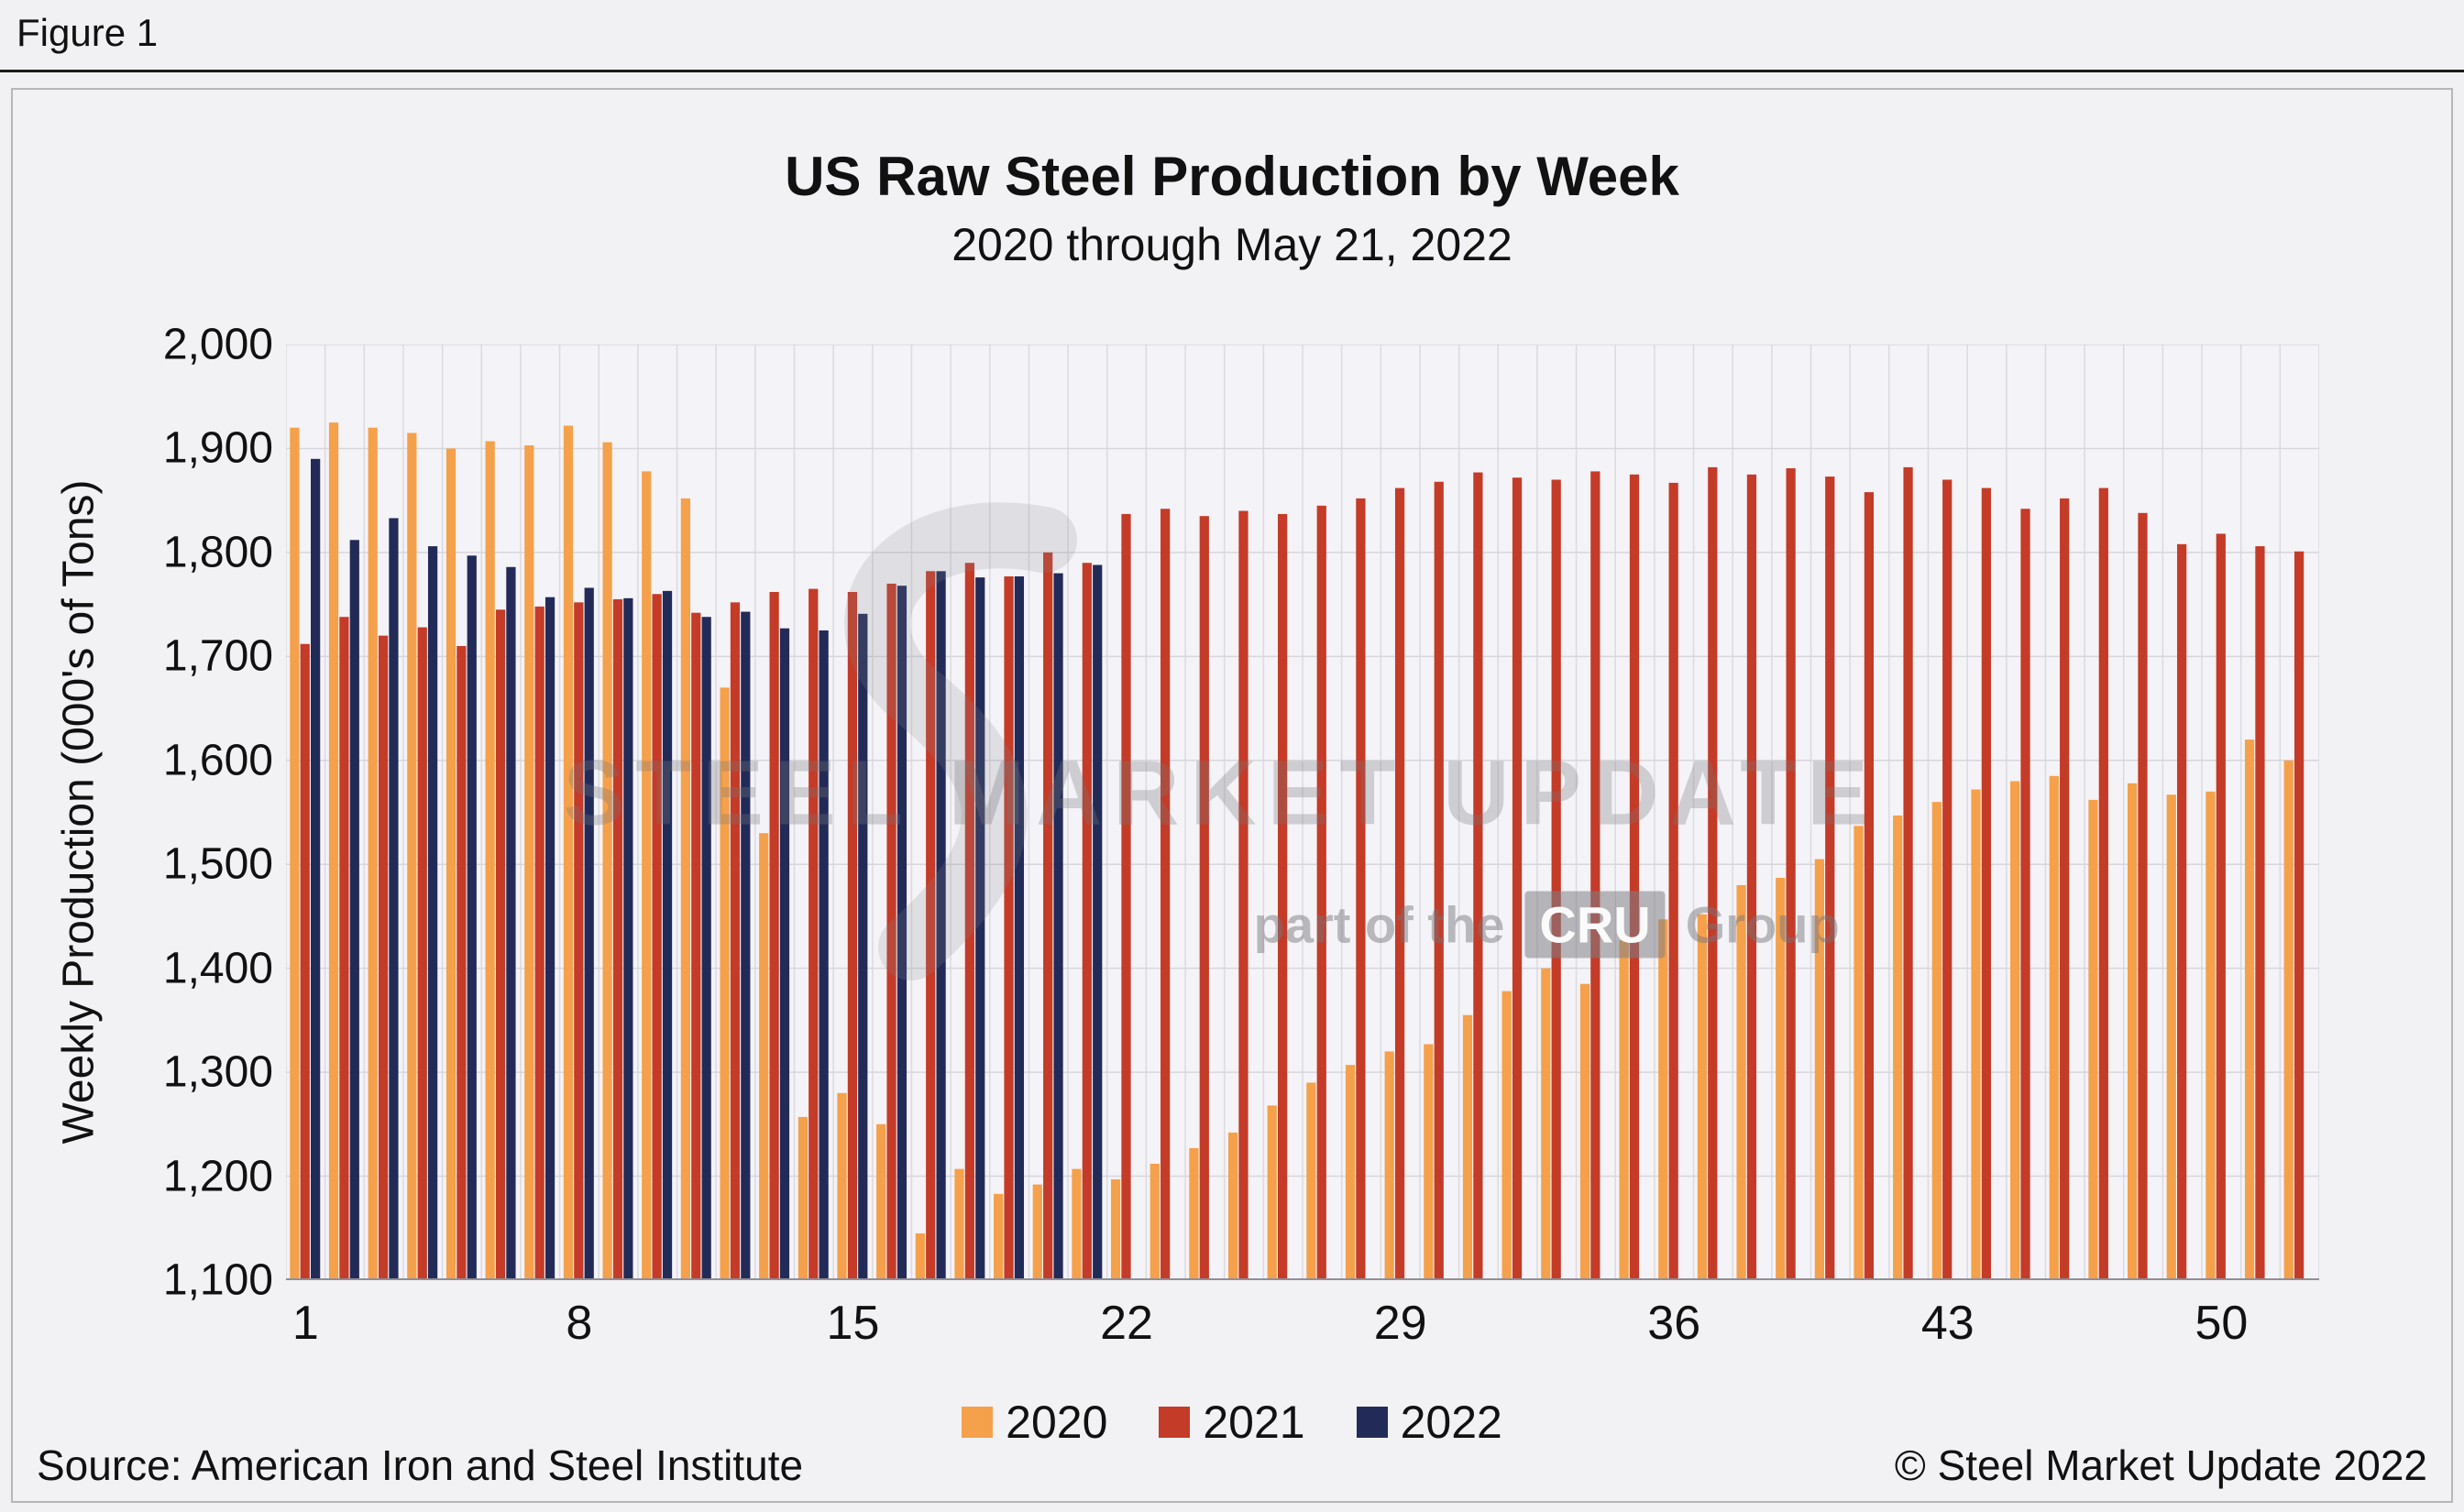 The image size is (2464, 1512). I want to click on legend-item-2020: 2020, so click(1034, 1422).